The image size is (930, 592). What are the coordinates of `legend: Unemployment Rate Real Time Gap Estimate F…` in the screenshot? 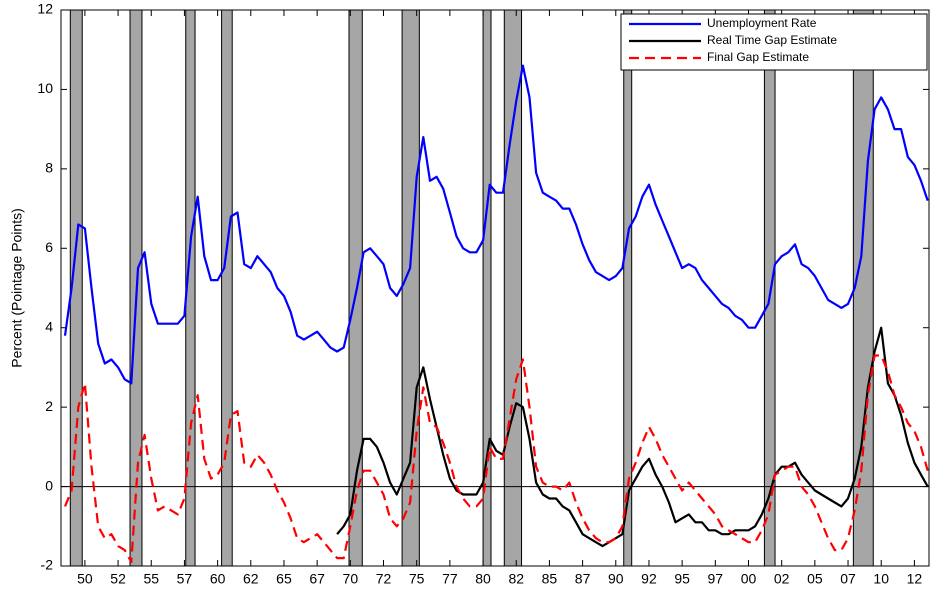 It's located at (774, 42).